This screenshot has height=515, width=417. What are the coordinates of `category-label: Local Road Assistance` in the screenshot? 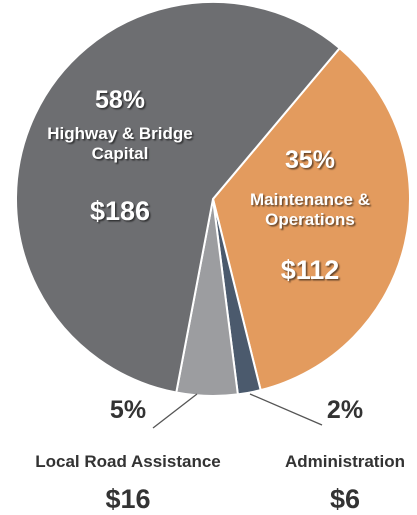 It's located at (128, 461).